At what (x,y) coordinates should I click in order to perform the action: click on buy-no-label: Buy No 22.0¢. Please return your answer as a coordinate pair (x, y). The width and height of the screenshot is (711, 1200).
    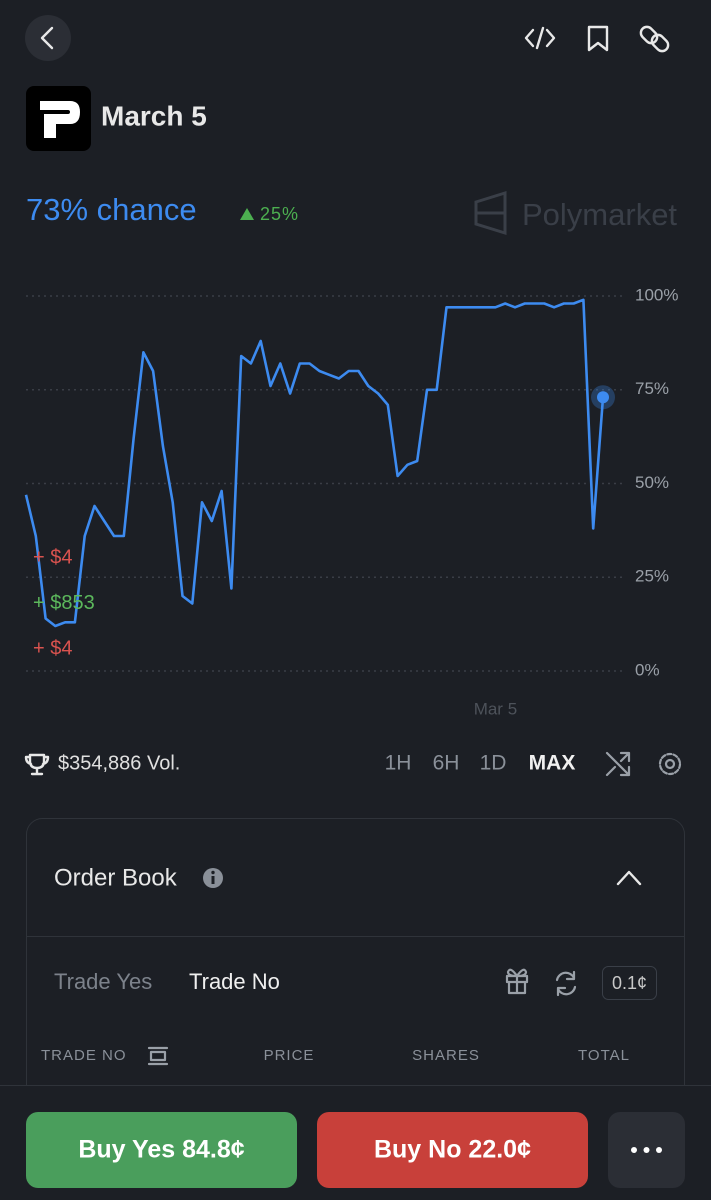
    Looking at the image, I should click on (452, 1150).